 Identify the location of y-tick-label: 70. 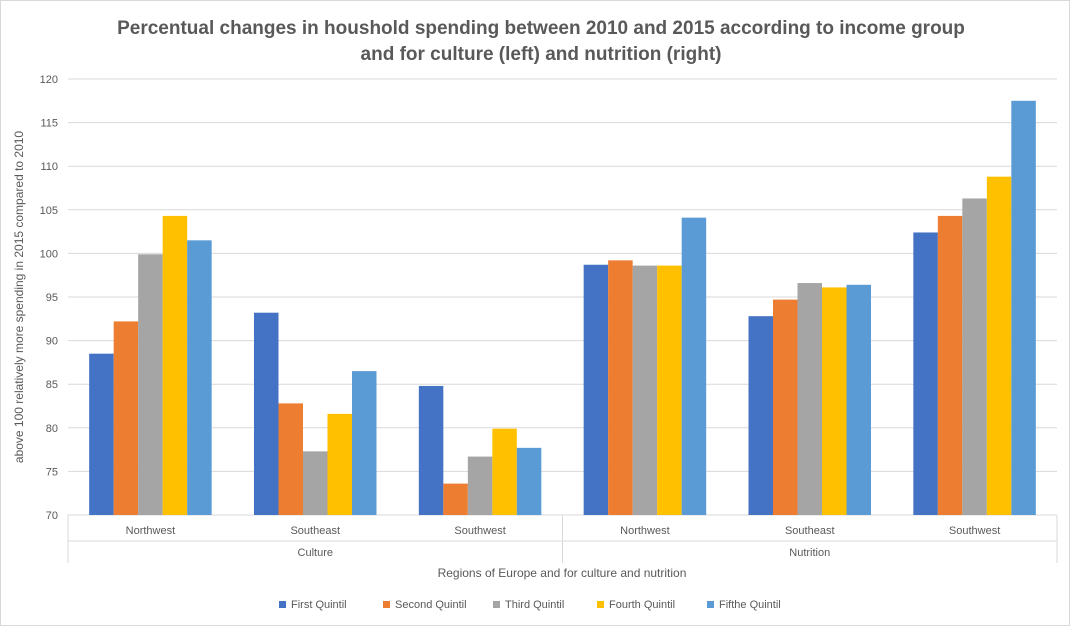
(52, 516).